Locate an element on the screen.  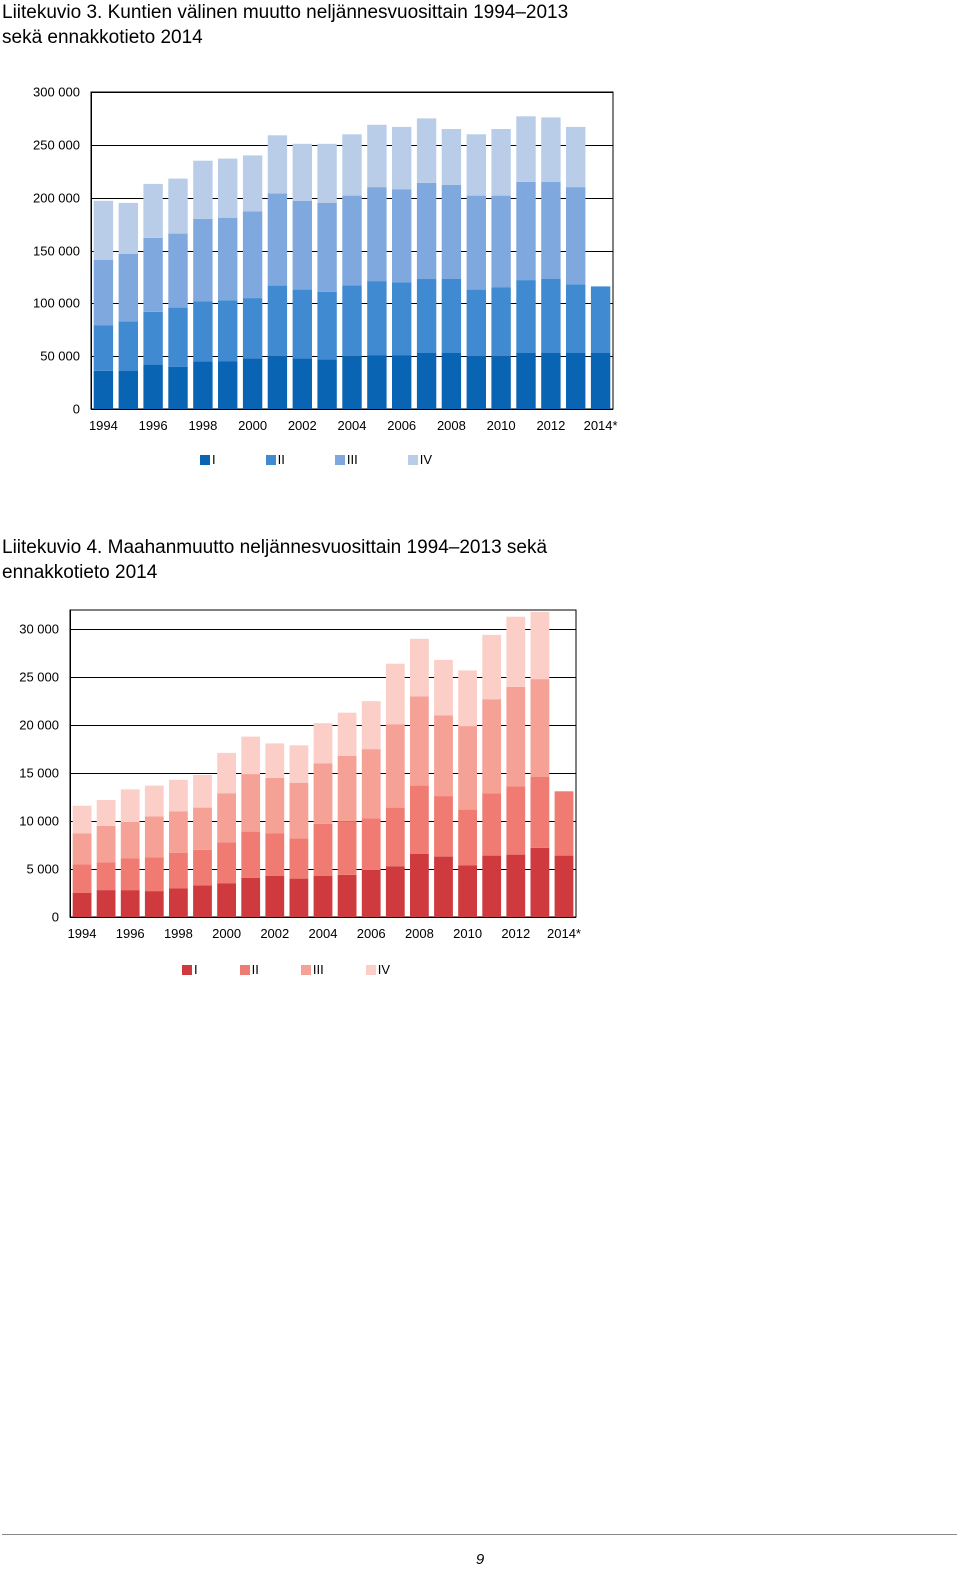
bar-segment-2013-II is located at coordinates (576, 318).